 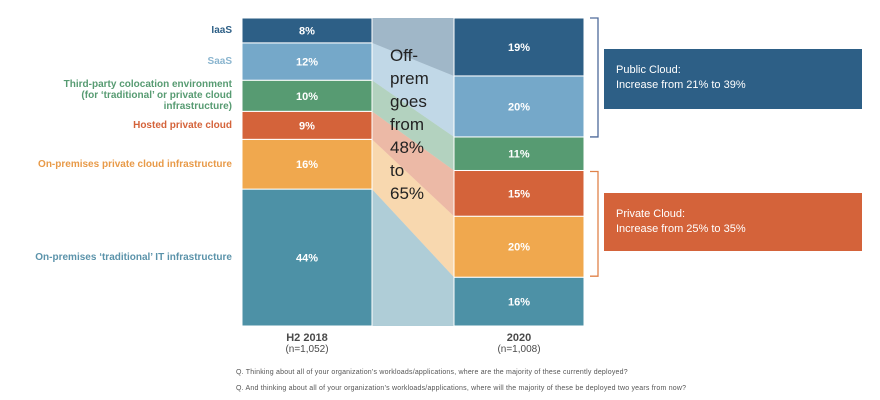 I want to click on category-label-hosted-private-cloud: Hosted private cloud, so click(x=182, y=125).